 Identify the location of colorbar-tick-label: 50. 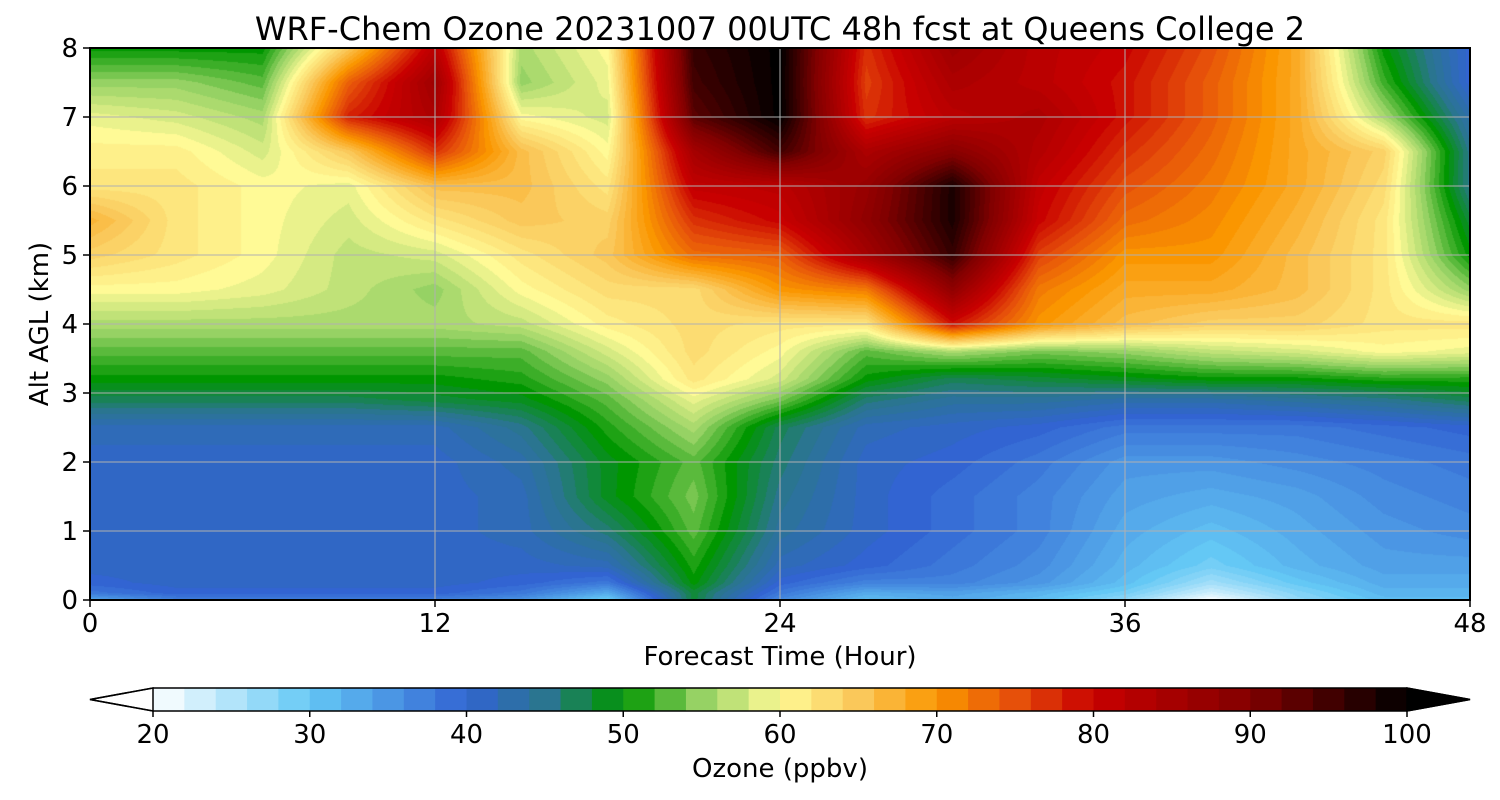
(623, 735).